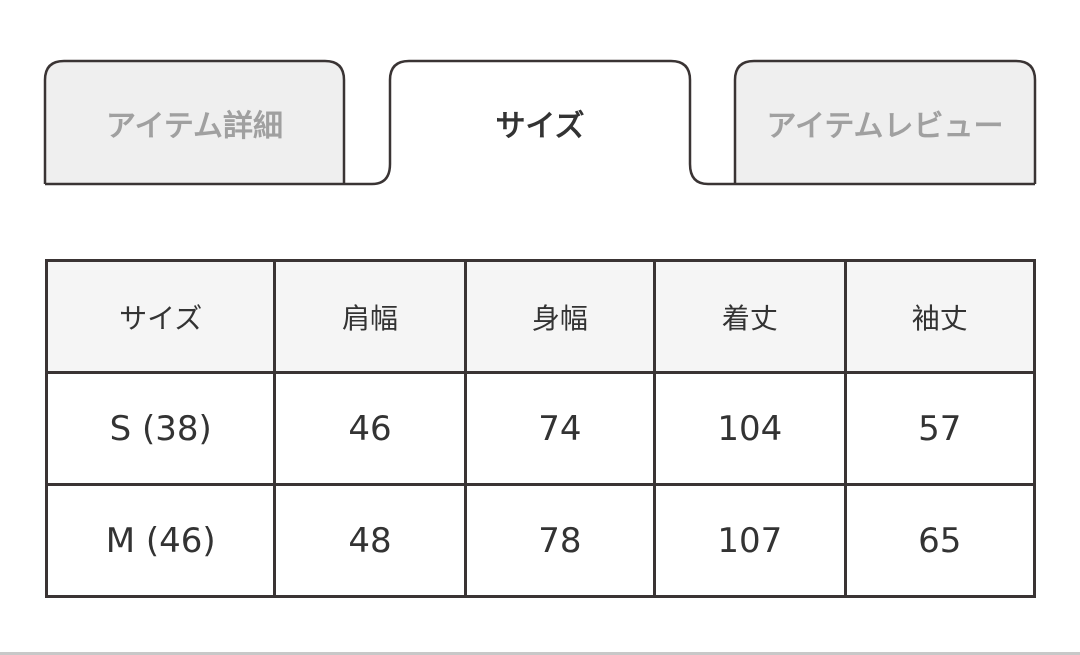  I want to click on header-body-width: 身幅, so click(560, 316).